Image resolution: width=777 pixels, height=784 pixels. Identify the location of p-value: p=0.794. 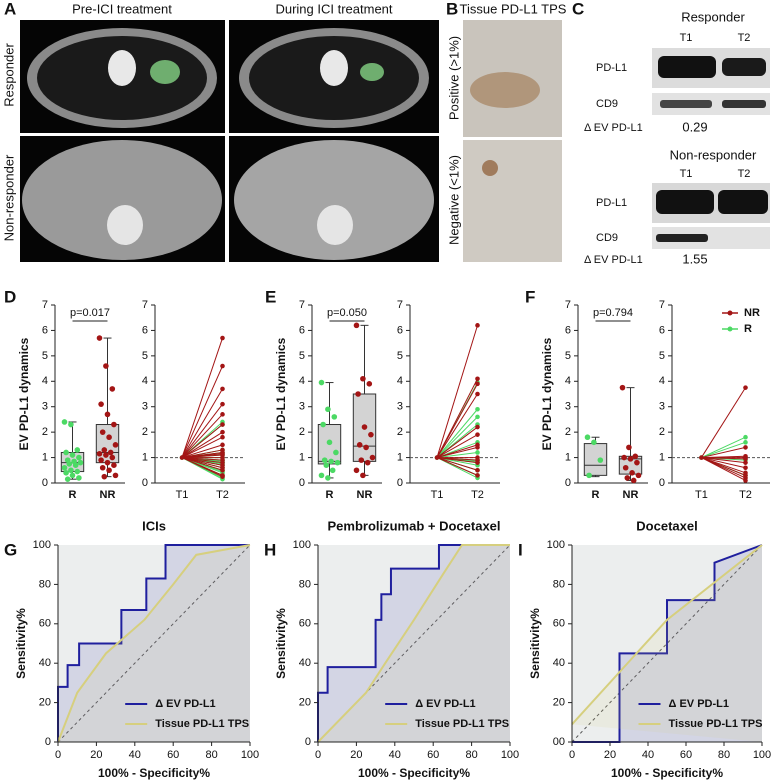
(613, 313).